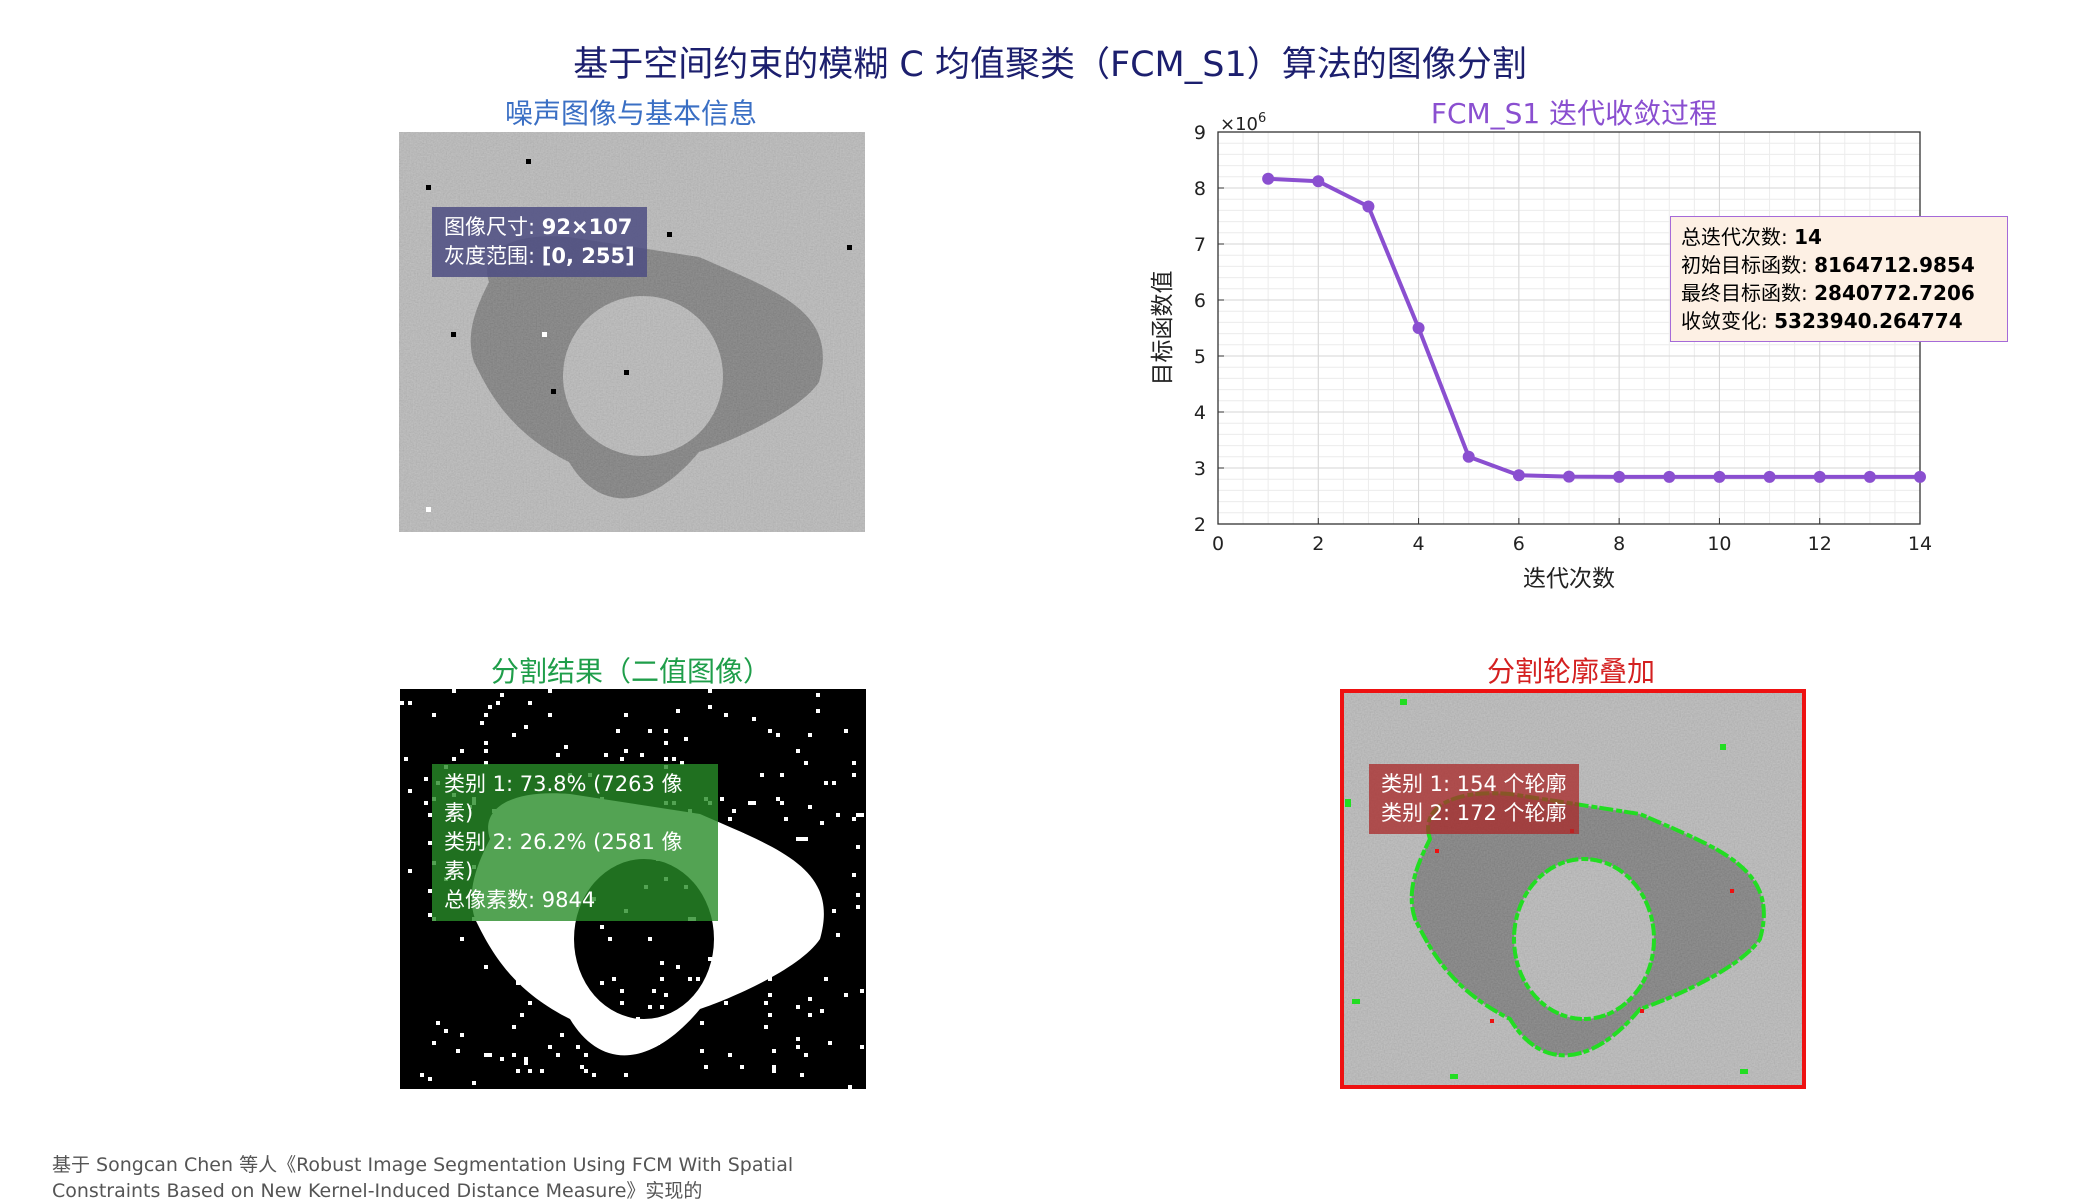 The width and height of the screenshot is (2100, 1204). Describe the element at coordinates (1619, 544) in the screenshot. I see `x-tick-label: 8` at that location.